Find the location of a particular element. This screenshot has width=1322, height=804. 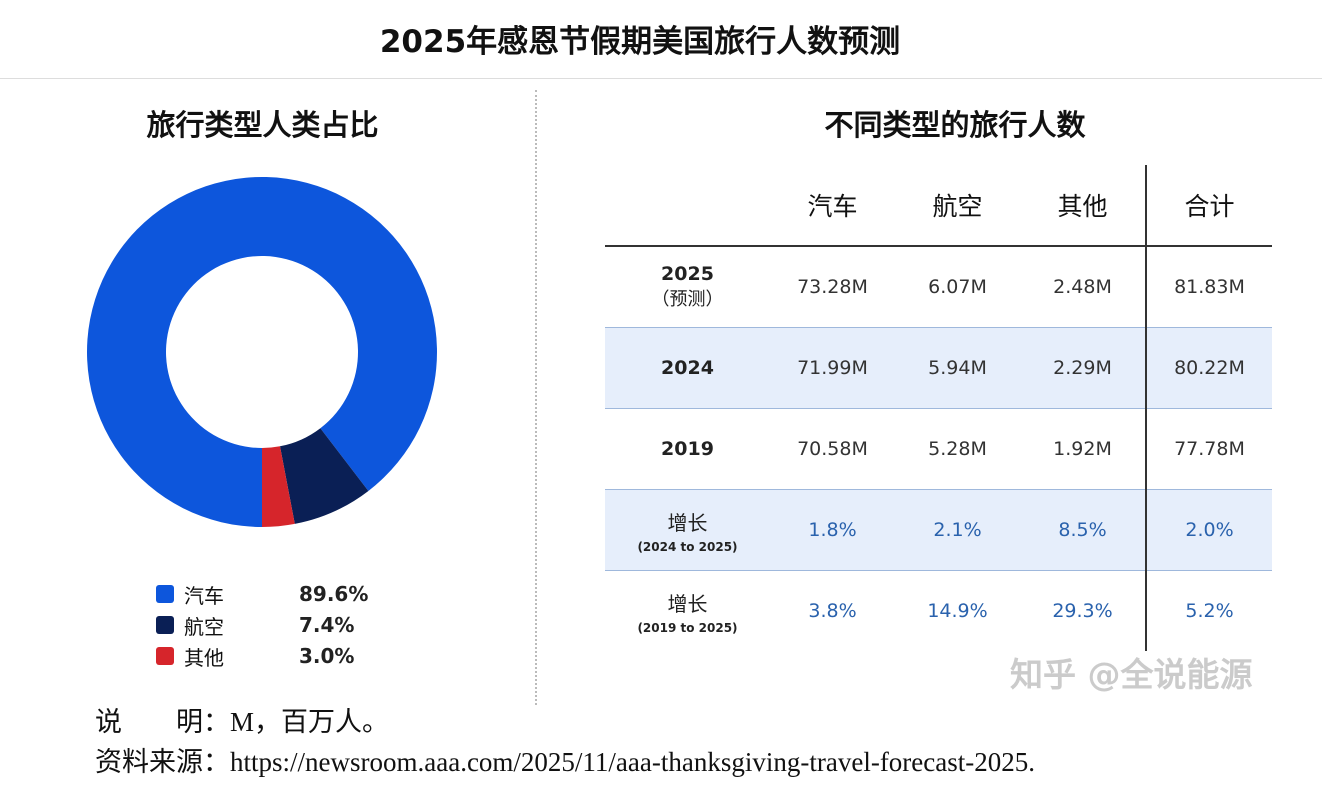

table-cell: 70.58M is located at coordinates (832, 449).